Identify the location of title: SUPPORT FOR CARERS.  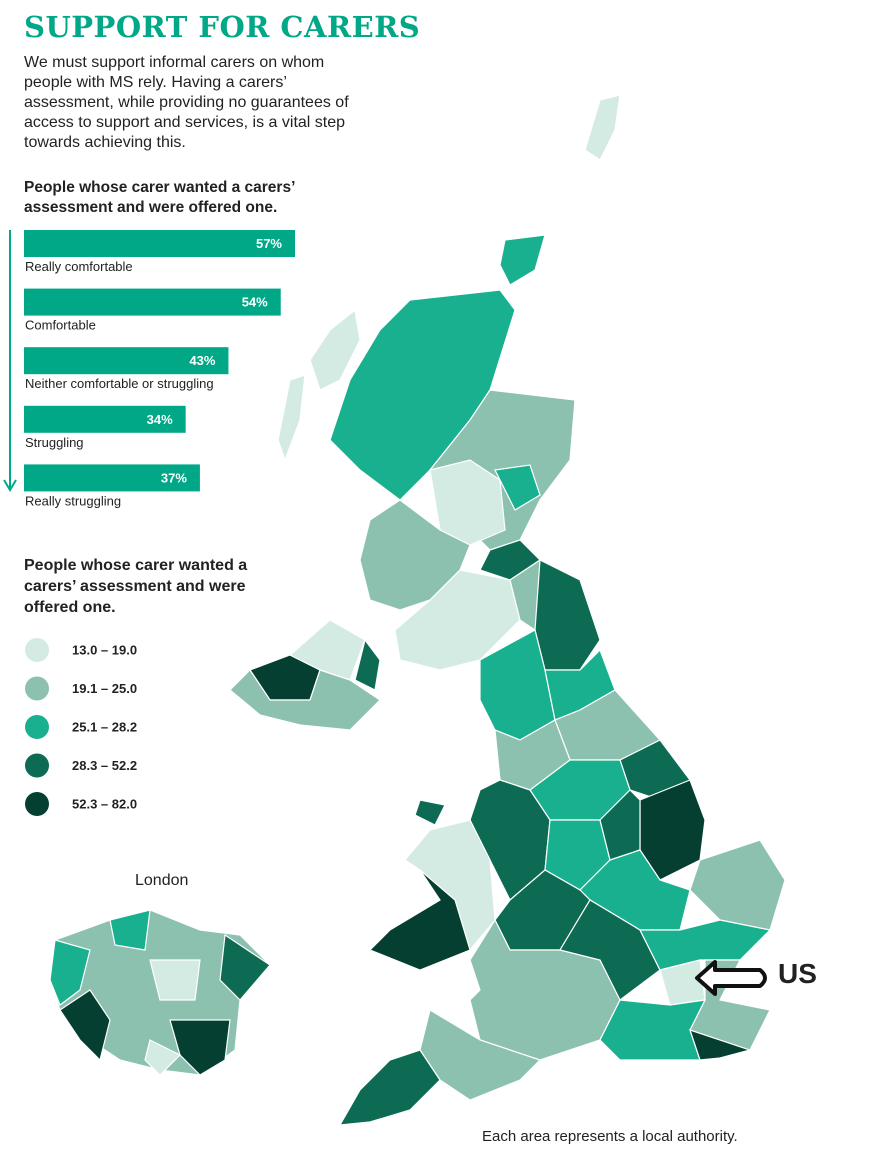
(222, 27).